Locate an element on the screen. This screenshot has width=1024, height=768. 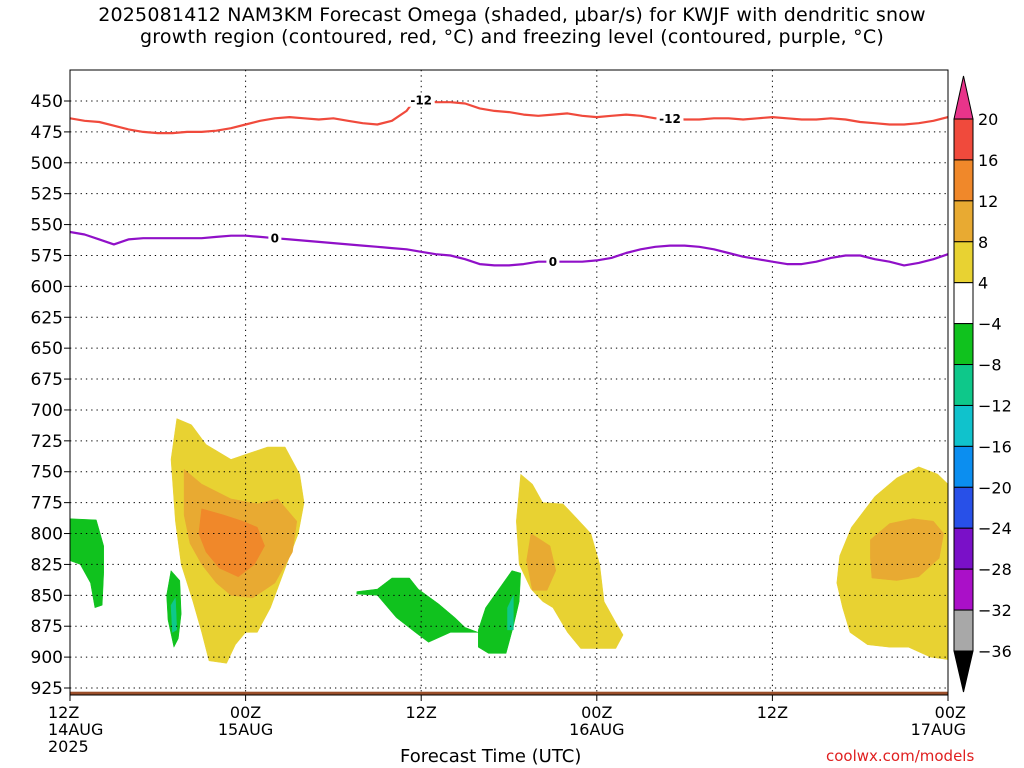
y-tick-label-550: 550 is located at coordinates (47, 226).